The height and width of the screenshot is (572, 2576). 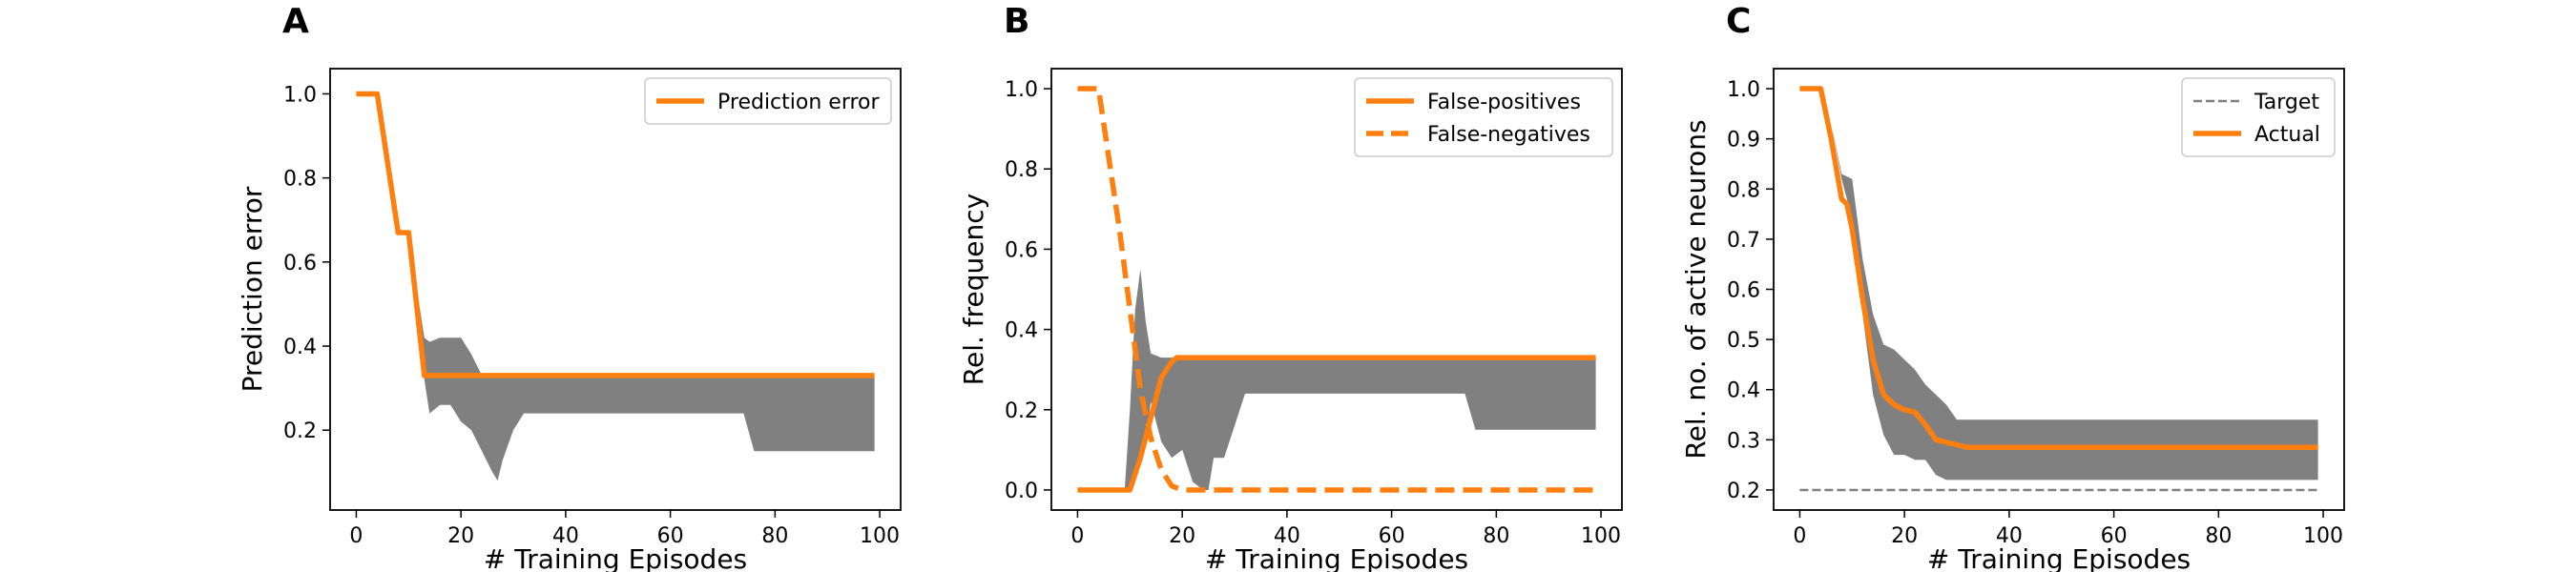 I want to click on series-line-prediction-error, so click(x=615, y=235).